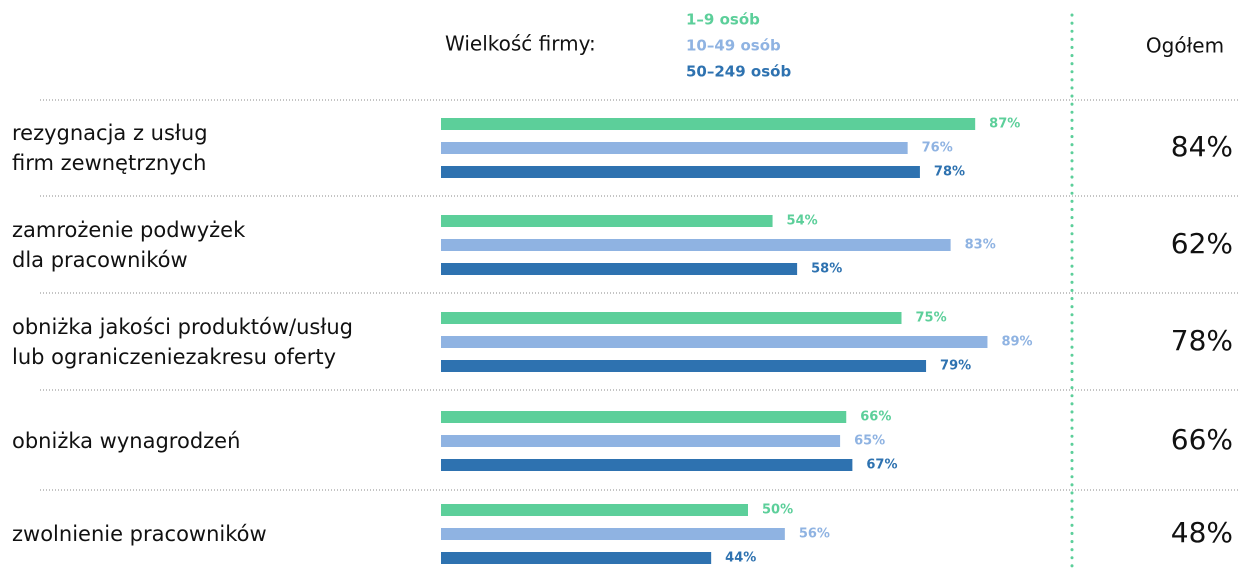  Describe the element at coordinates (1202, 146) in the screenshot. I see `total-value: 84%` at that location.